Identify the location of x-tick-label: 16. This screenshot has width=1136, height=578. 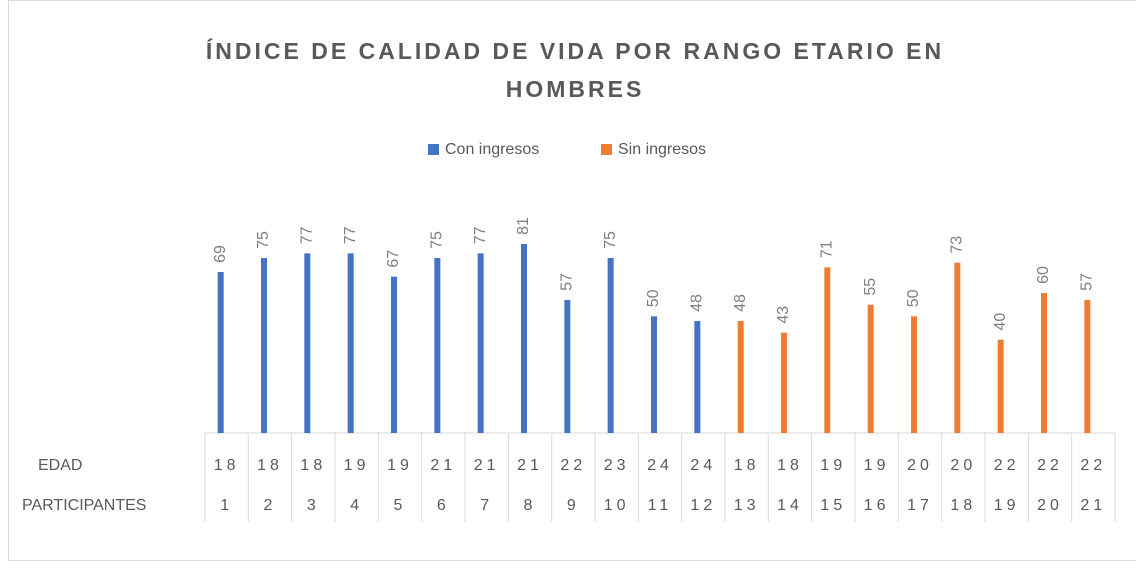
(877, 505).